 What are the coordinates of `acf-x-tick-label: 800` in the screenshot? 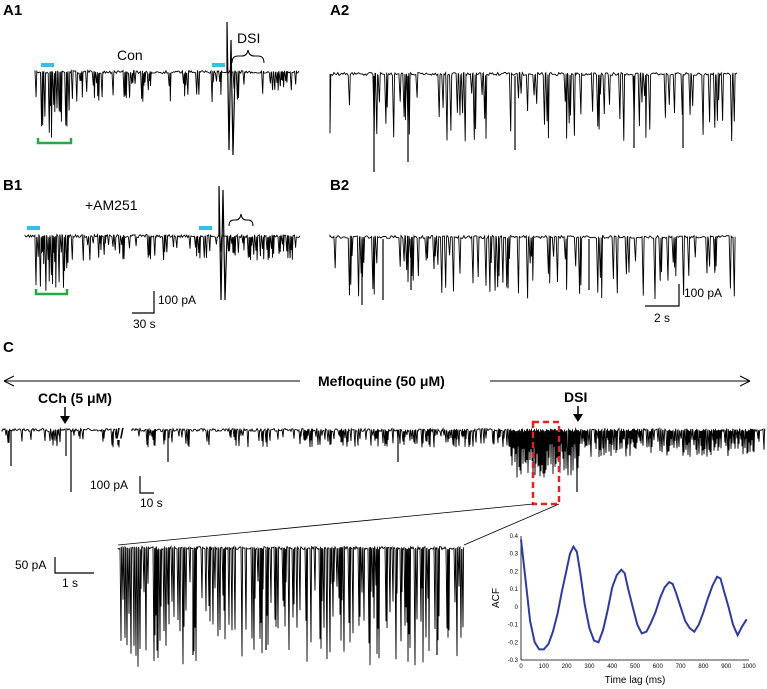 It's located at (703, 667).